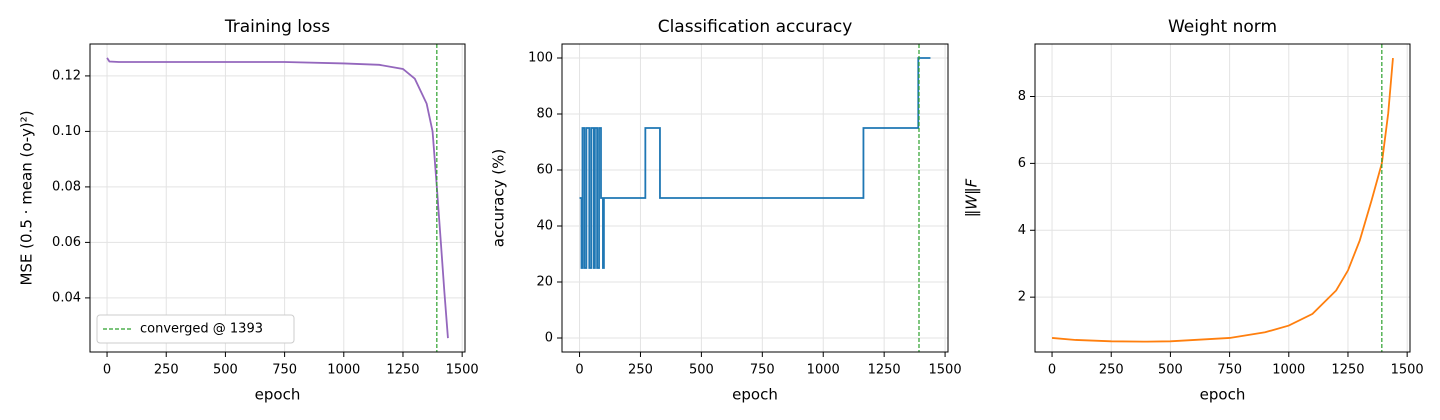 The width and height of the screenshot is (1440, 420). What do you see at coordinates (755, 27) in the screenshot?
I see `chart-title: Classification accuracy` at bounding box center [755, 27].